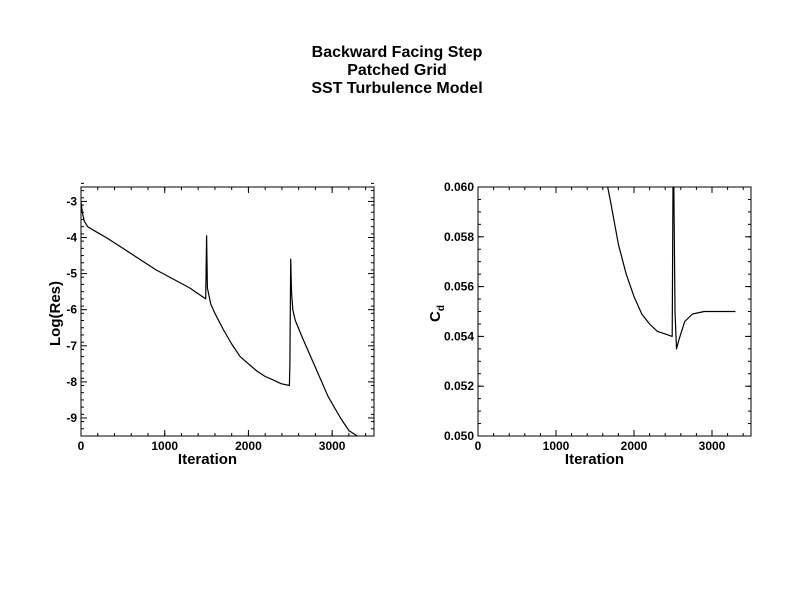 The image size is (794, 614). I want to click on y-tick-label: 0.050, so click(459, 436).